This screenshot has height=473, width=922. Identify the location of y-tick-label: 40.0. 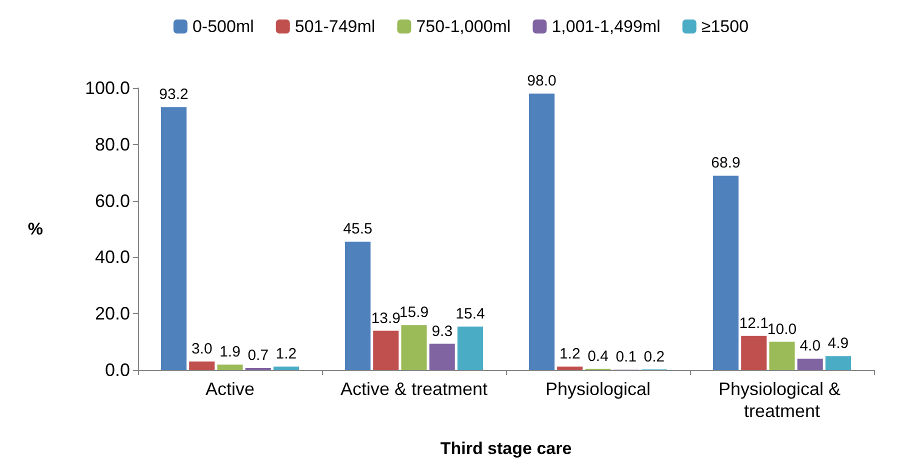
(112, 257).